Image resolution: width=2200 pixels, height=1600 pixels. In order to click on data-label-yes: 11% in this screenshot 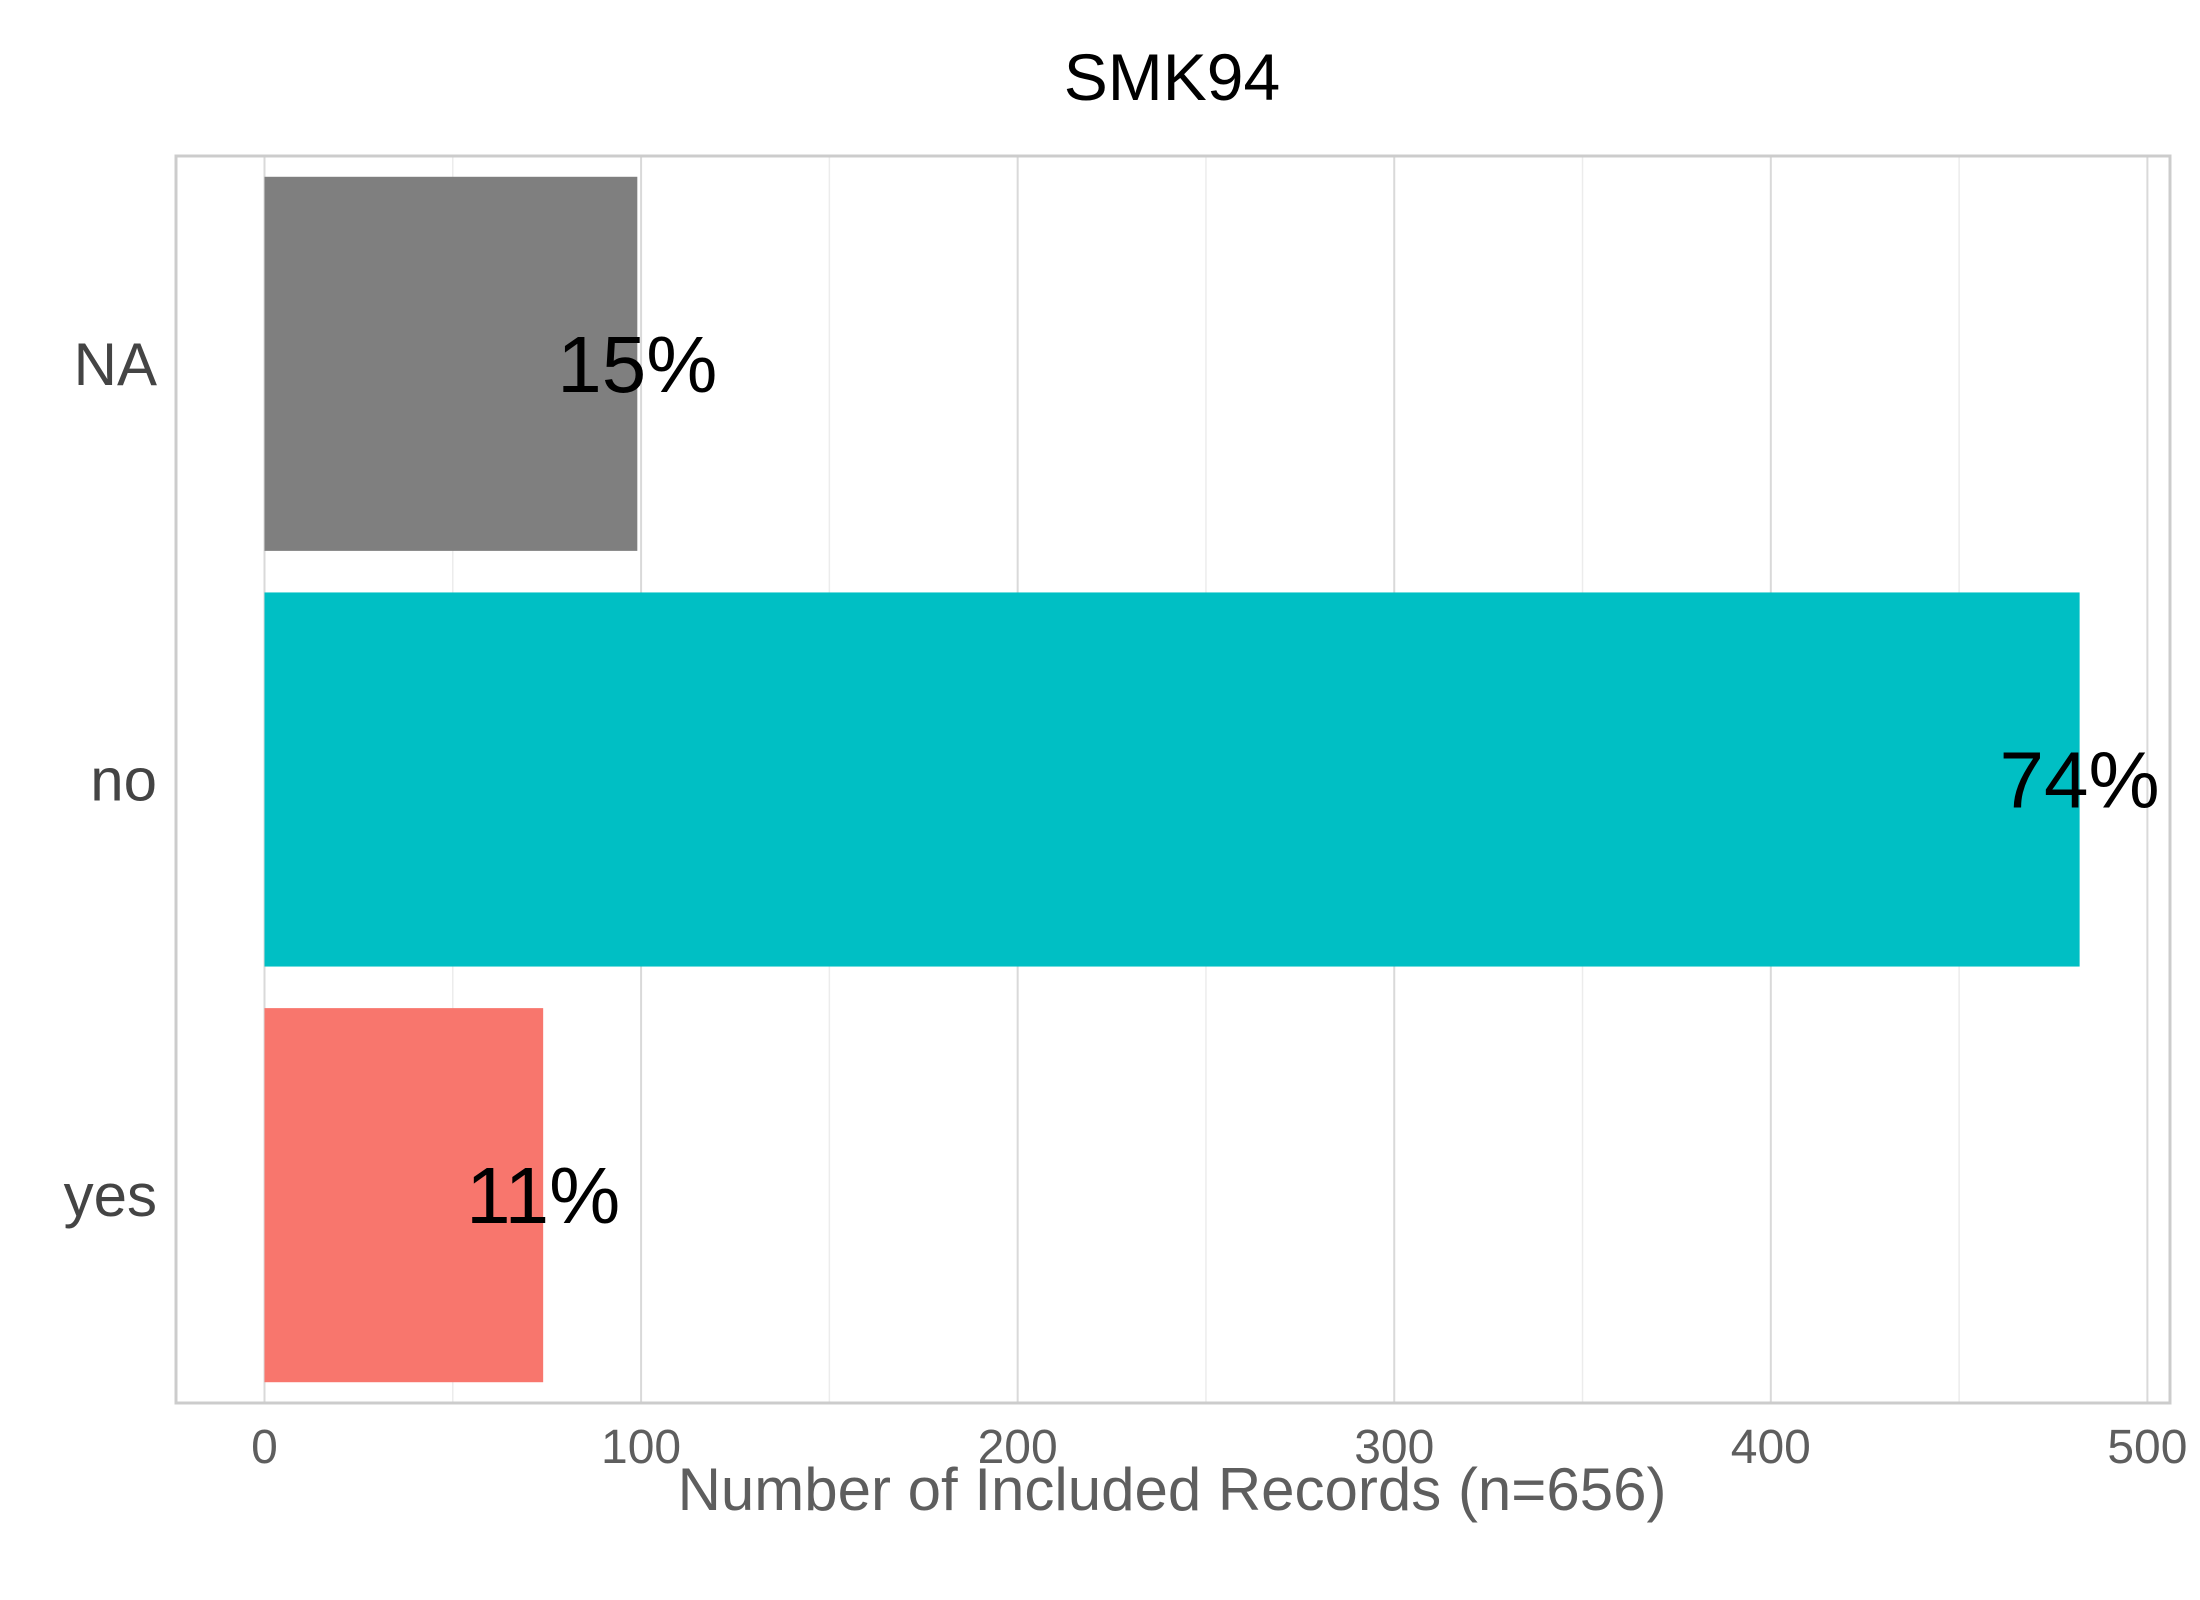, I will do `click(543, 1195)`.